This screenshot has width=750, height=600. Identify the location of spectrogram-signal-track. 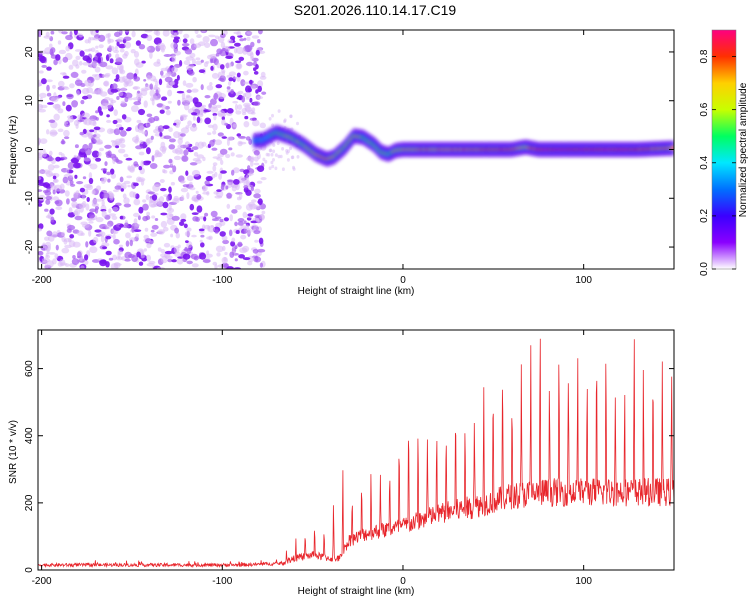
(462, 146).